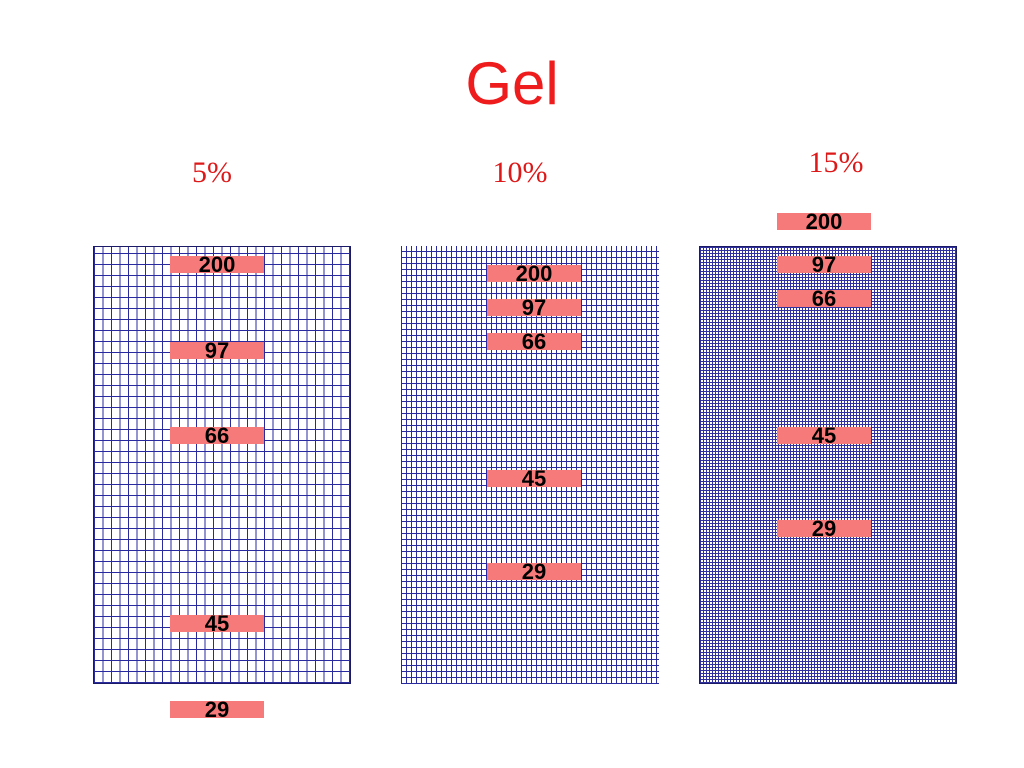 The height and width of the screenshot is (768, 1024). Describe the element at coordinates (824, 222) in the screenshot. I see `gel-15-band-200: 200` at that location.